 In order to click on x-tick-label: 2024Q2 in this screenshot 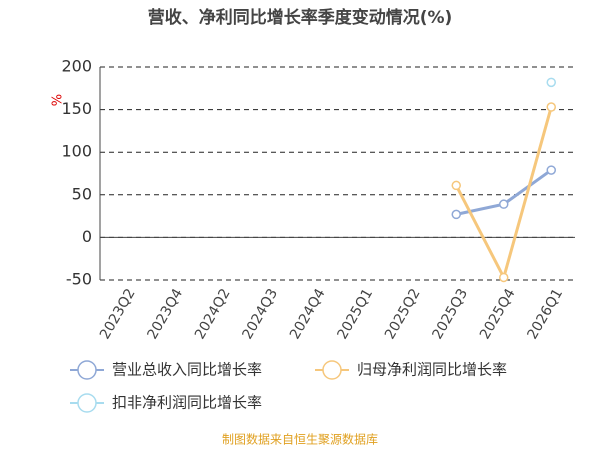, I will do `click(213, 314)`.